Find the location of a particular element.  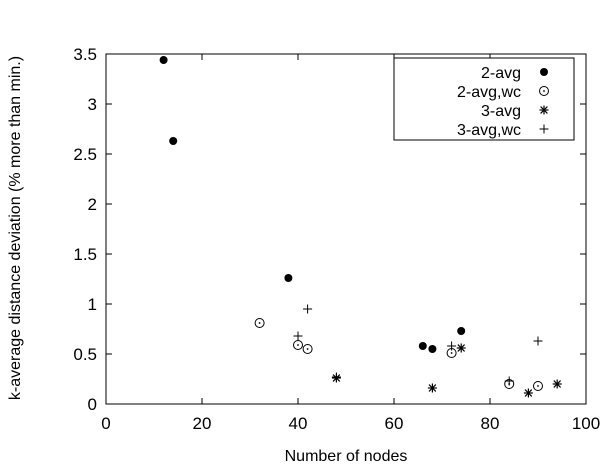

y-tick-label: 3 is located at coordinates (92, 104).